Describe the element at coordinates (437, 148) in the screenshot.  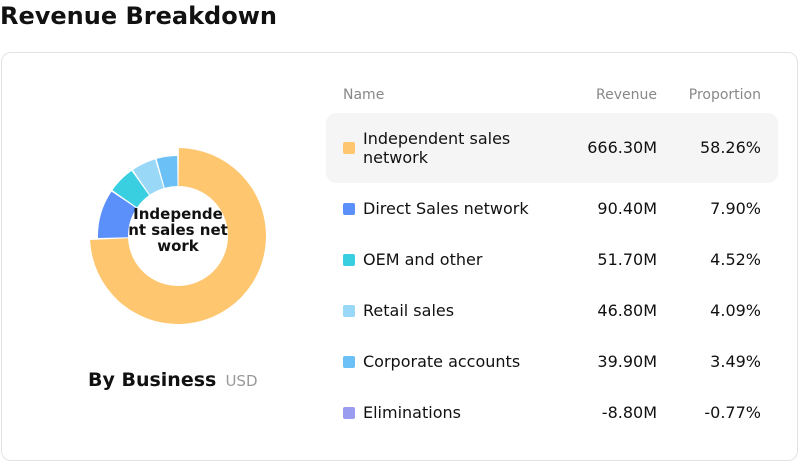
I see `row-name: Independent sales network` at that location.